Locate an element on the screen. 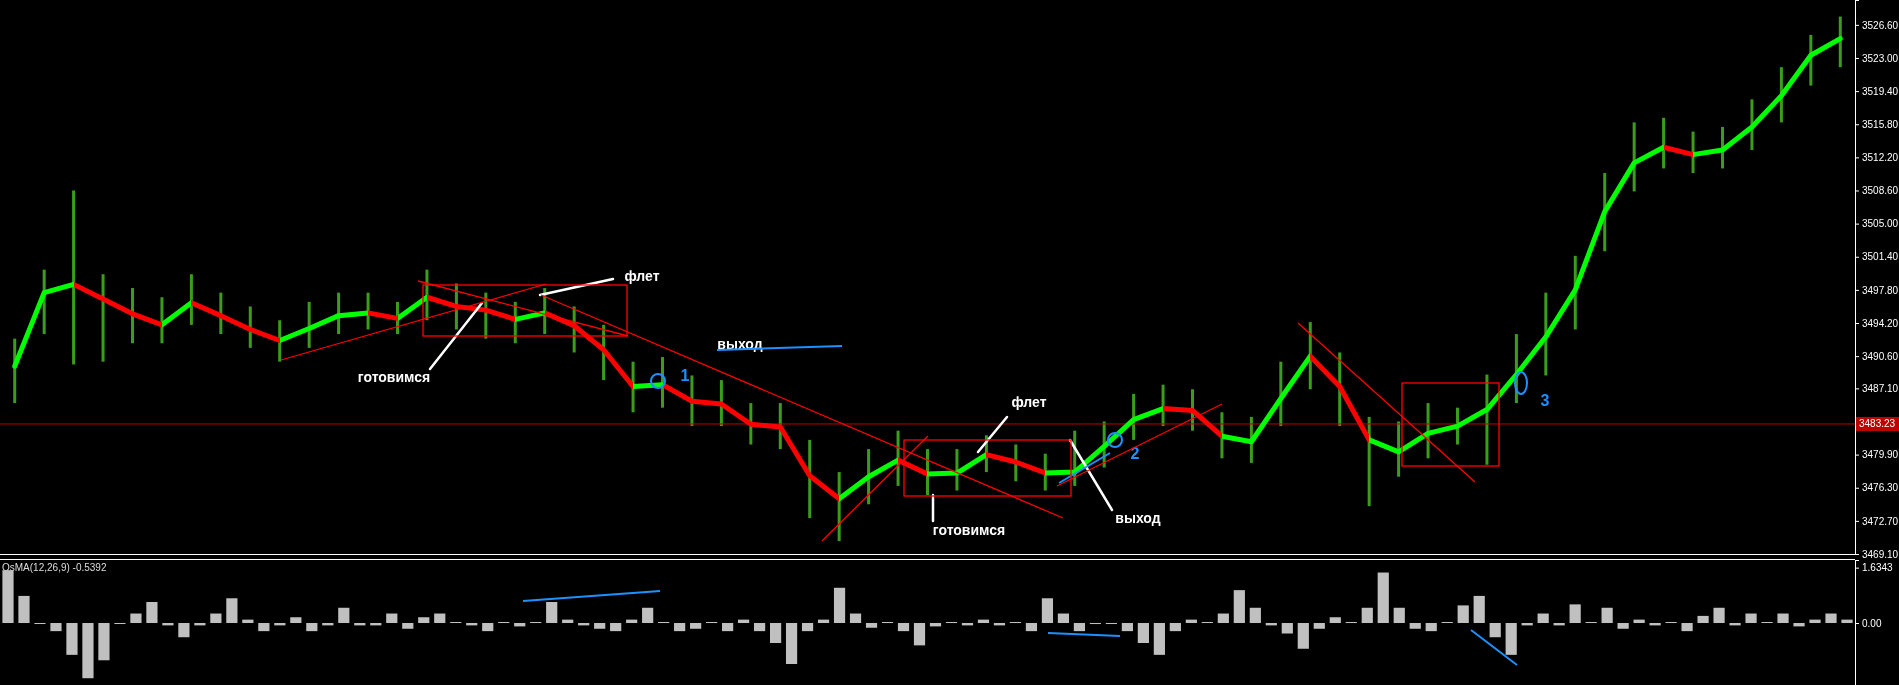 The height and width of the screenshot is (685, 1899). y-tick-label: 3479.90 is located at coordinates (1880, 455).